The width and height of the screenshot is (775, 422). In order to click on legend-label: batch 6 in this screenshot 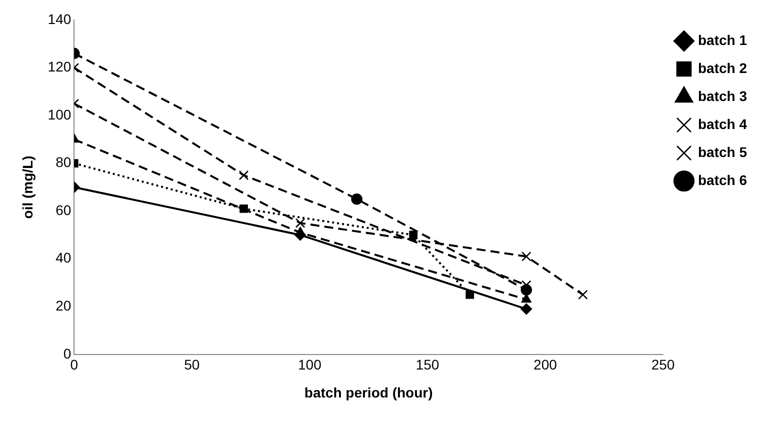, I will do `click(723, 180)`.